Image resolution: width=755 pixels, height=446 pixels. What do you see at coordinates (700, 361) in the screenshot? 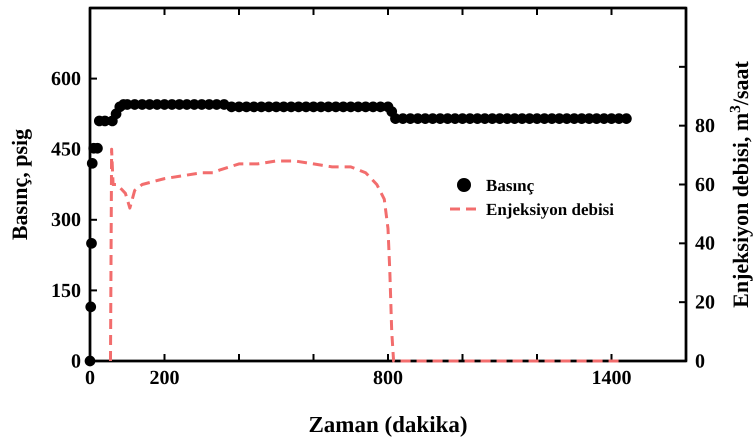
I see `y2-tick-label: 0` at bounding box center [700, 361].